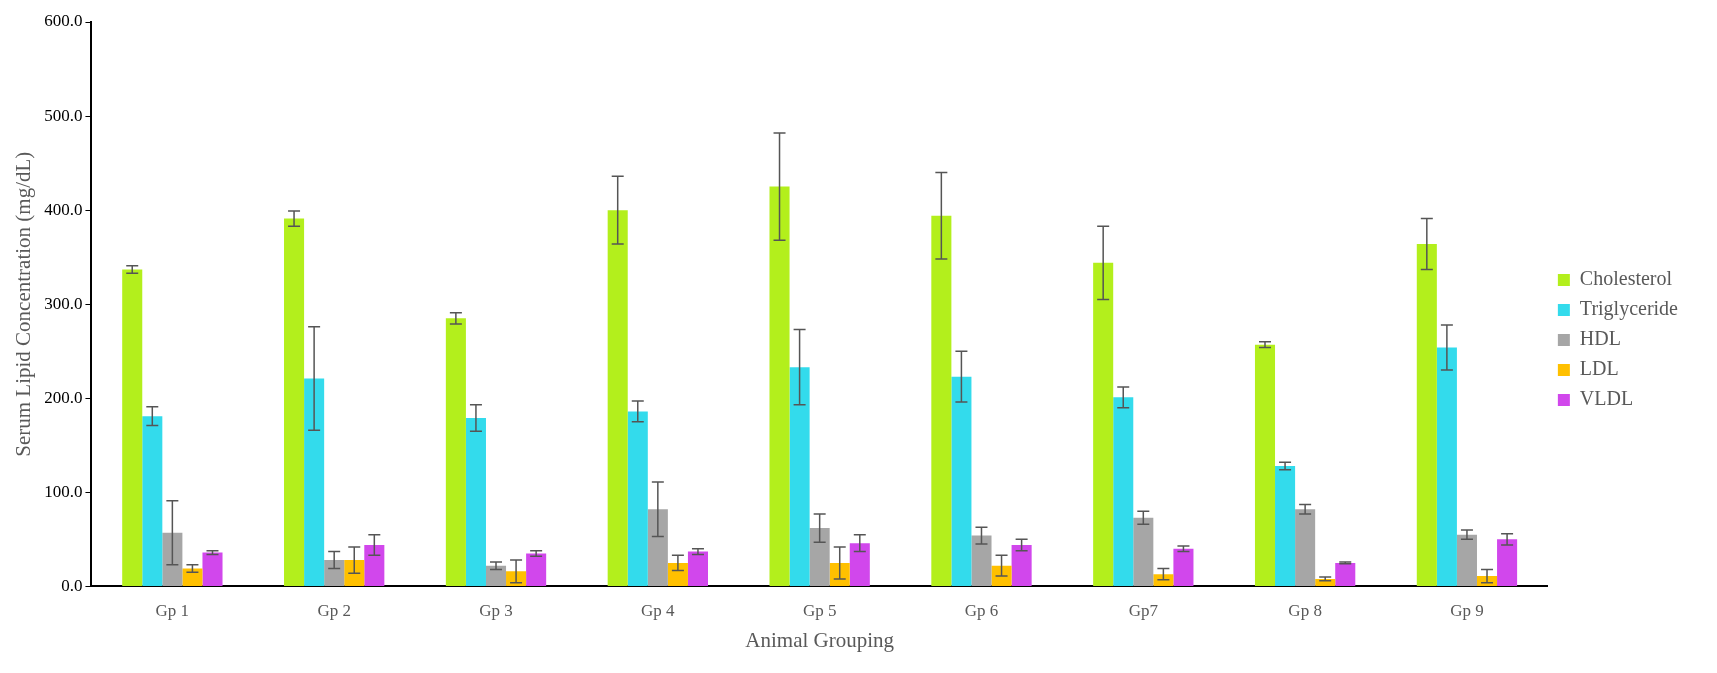 The image size is (1717, 673). Describe the element at coordinates (981, 611) in the screenshot. I see `x-tick-label: Gp 6` at that location.